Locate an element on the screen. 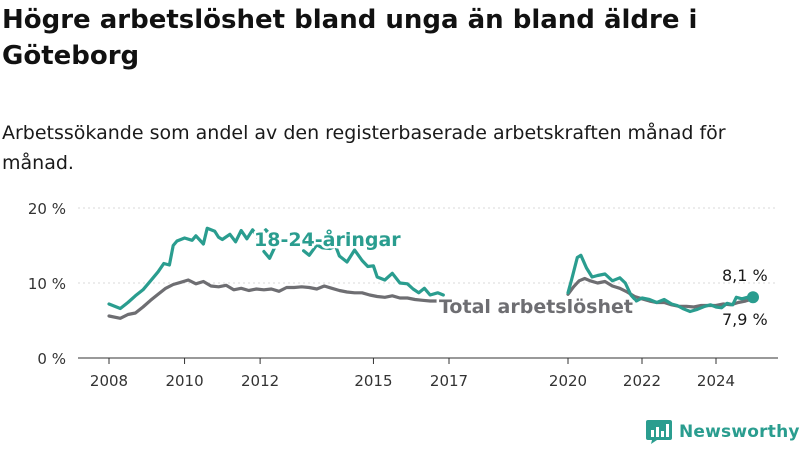 The image size is (800, 450). y-axis: 0 % 10 % 20 % is located at coordinates (47, 284).